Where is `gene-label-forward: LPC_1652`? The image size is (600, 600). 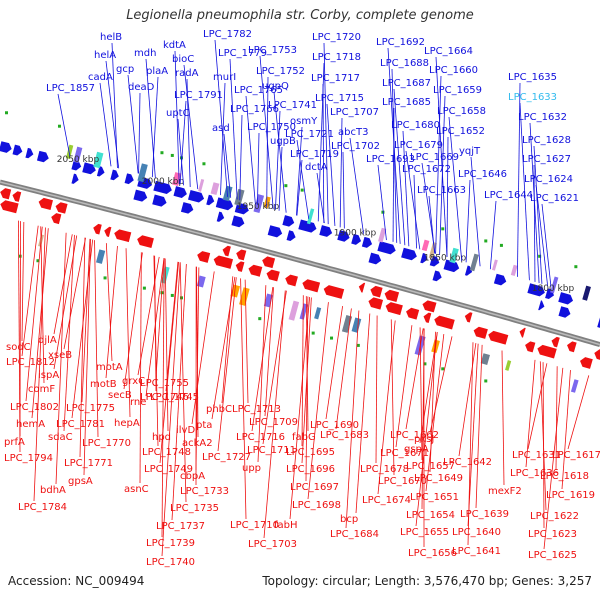
gene-label-forward: LPC_1652 is located at coordinates (460, 131).